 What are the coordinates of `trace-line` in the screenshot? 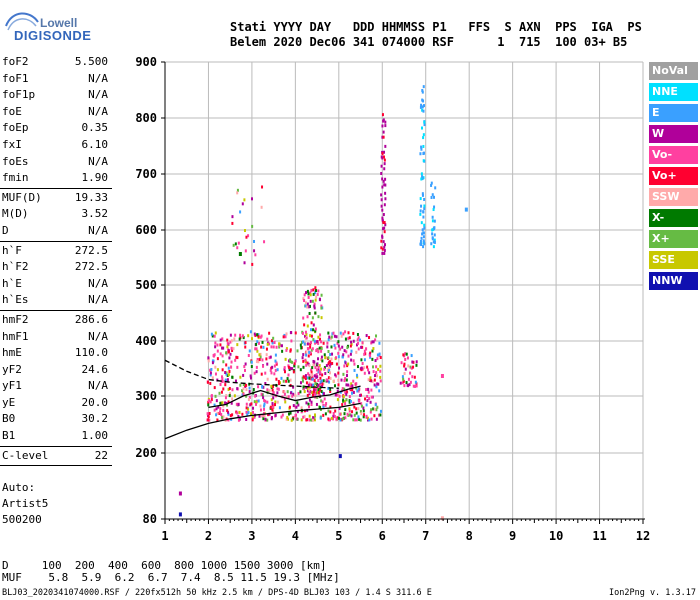 It's located at (284, 397).